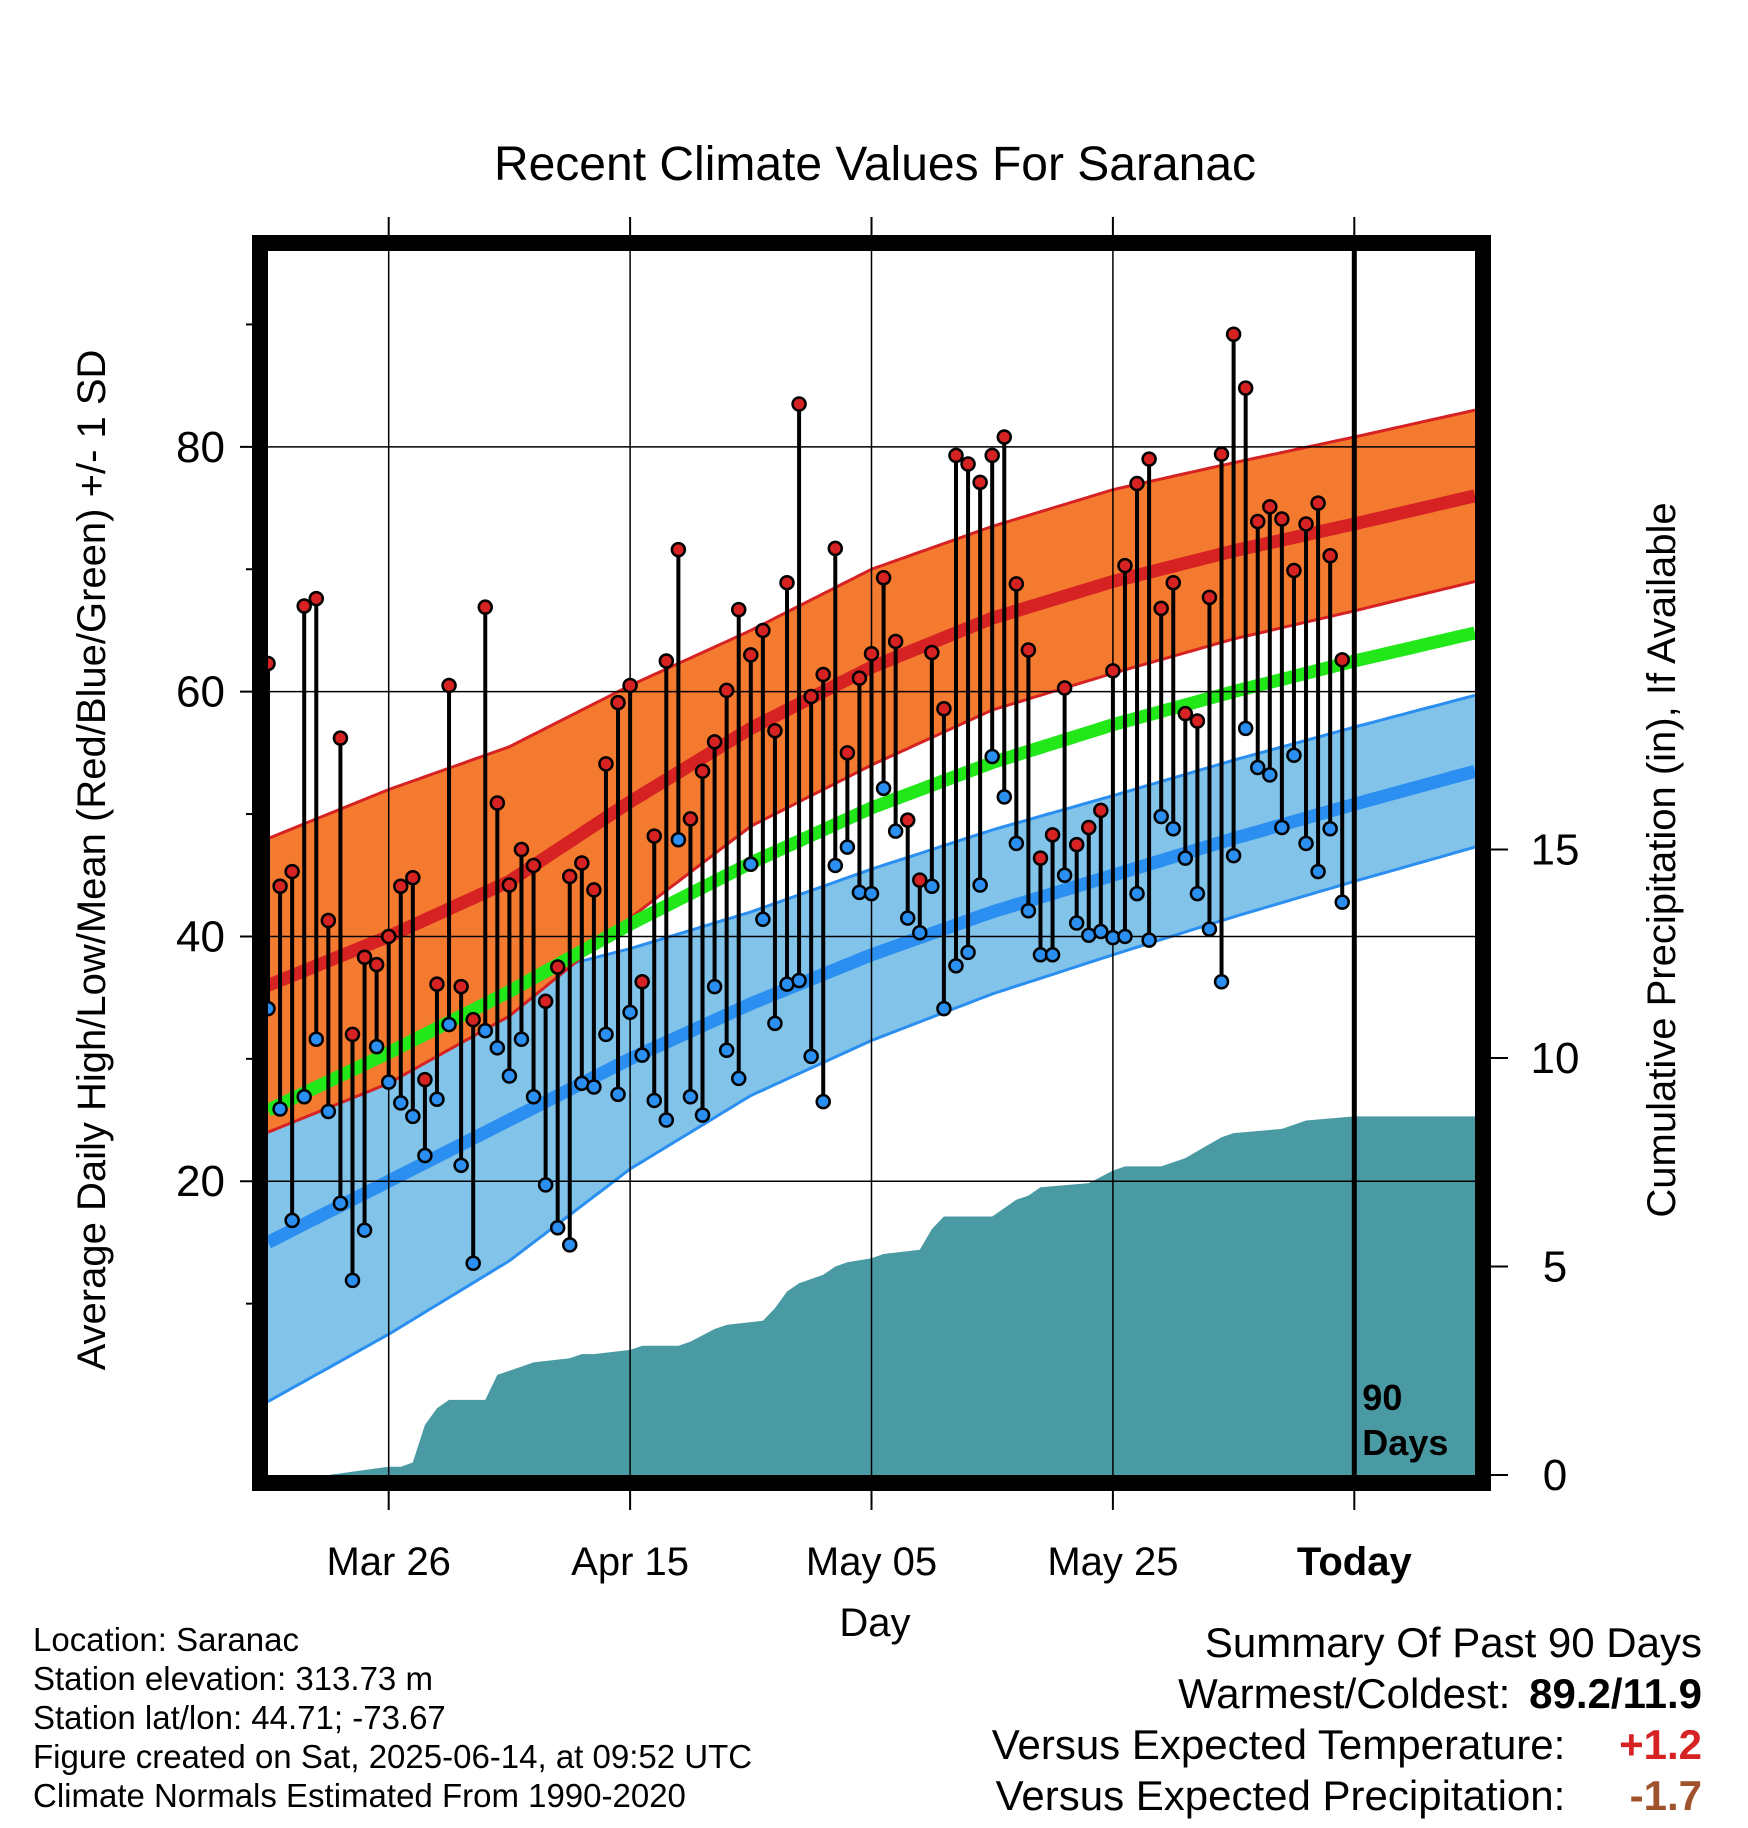  Describe the element at coordinates (1555, 1475) in the screenshot. I see `y2-tick-label: 0` at that location.